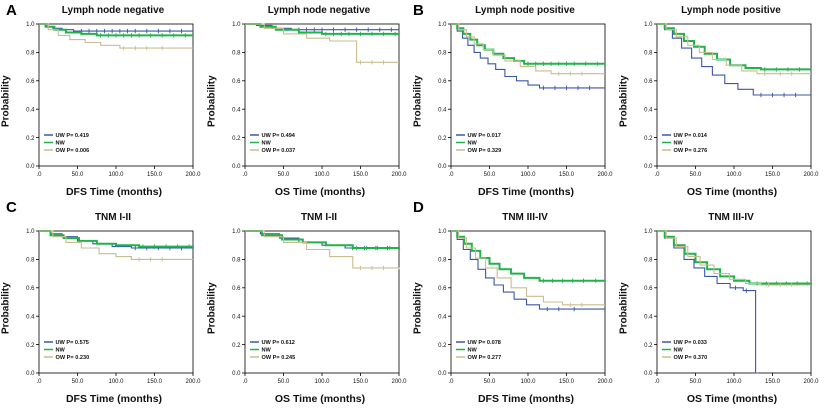 The image size is (824, 414). Describe the element at coordinates (73, 358) in the screenshot. I see `legend-label-ow: OW P= 0.230` at that location.